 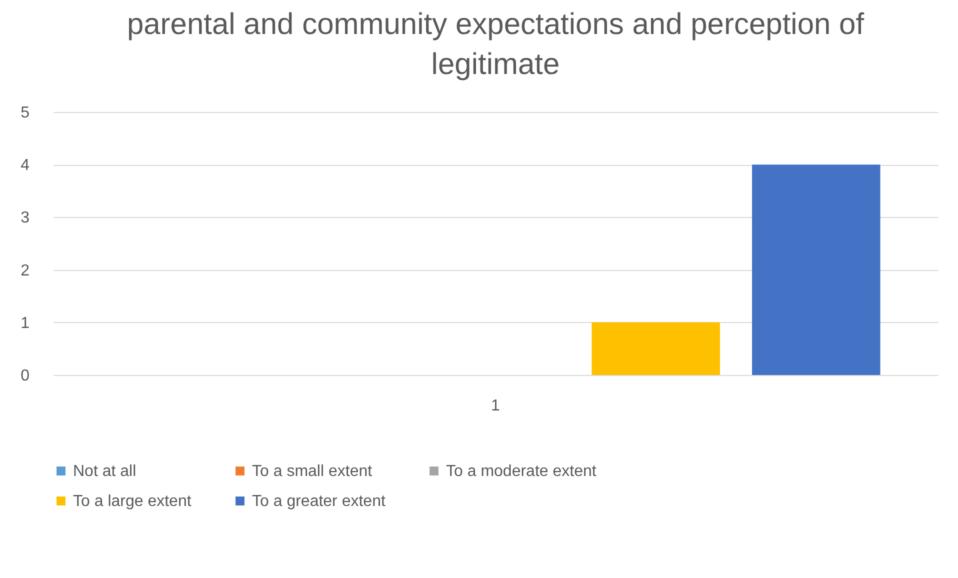 What do you see at coordinates (25, 323) in the screenshot?
I see `y-tick-label: 1` at bounding box center [25, 323].